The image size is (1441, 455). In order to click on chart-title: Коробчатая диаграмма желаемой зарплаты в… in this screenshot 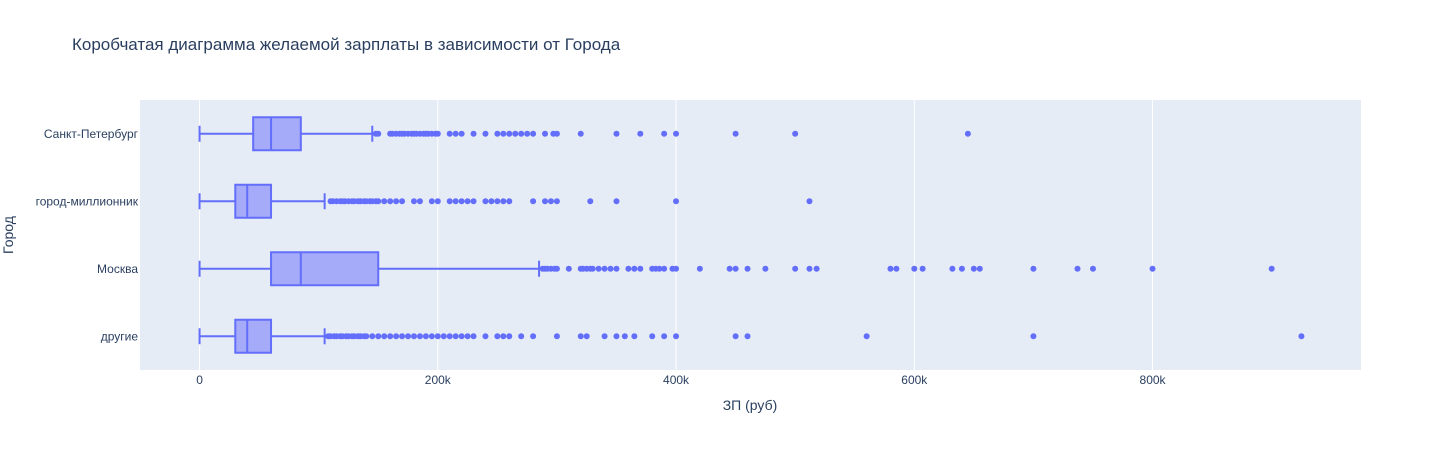, I will do `click(346, 44)`.